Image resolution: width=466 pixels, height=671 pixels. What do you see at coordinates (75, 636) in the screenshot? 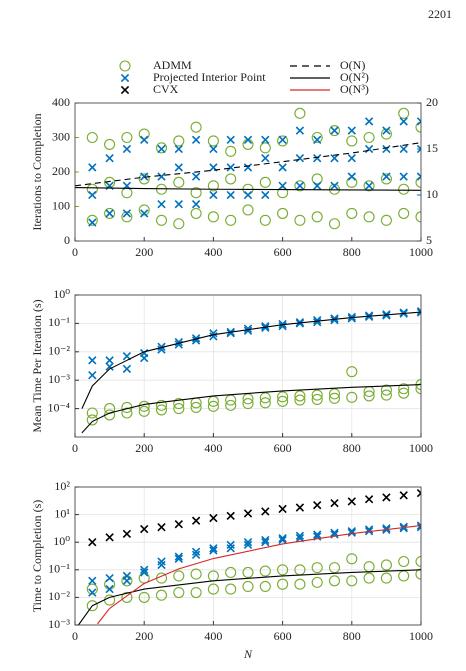
I see `x-tick-label: 0` at bounding box center [75, 636].